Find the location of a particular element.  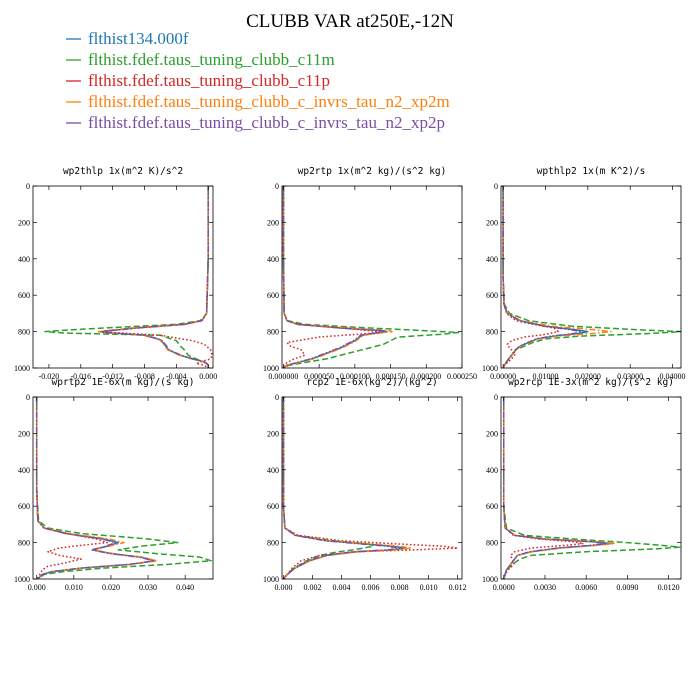

legend-item: flthist.fdef.taus_tuning_clubb_c11p is located at coordinates (198, 80).